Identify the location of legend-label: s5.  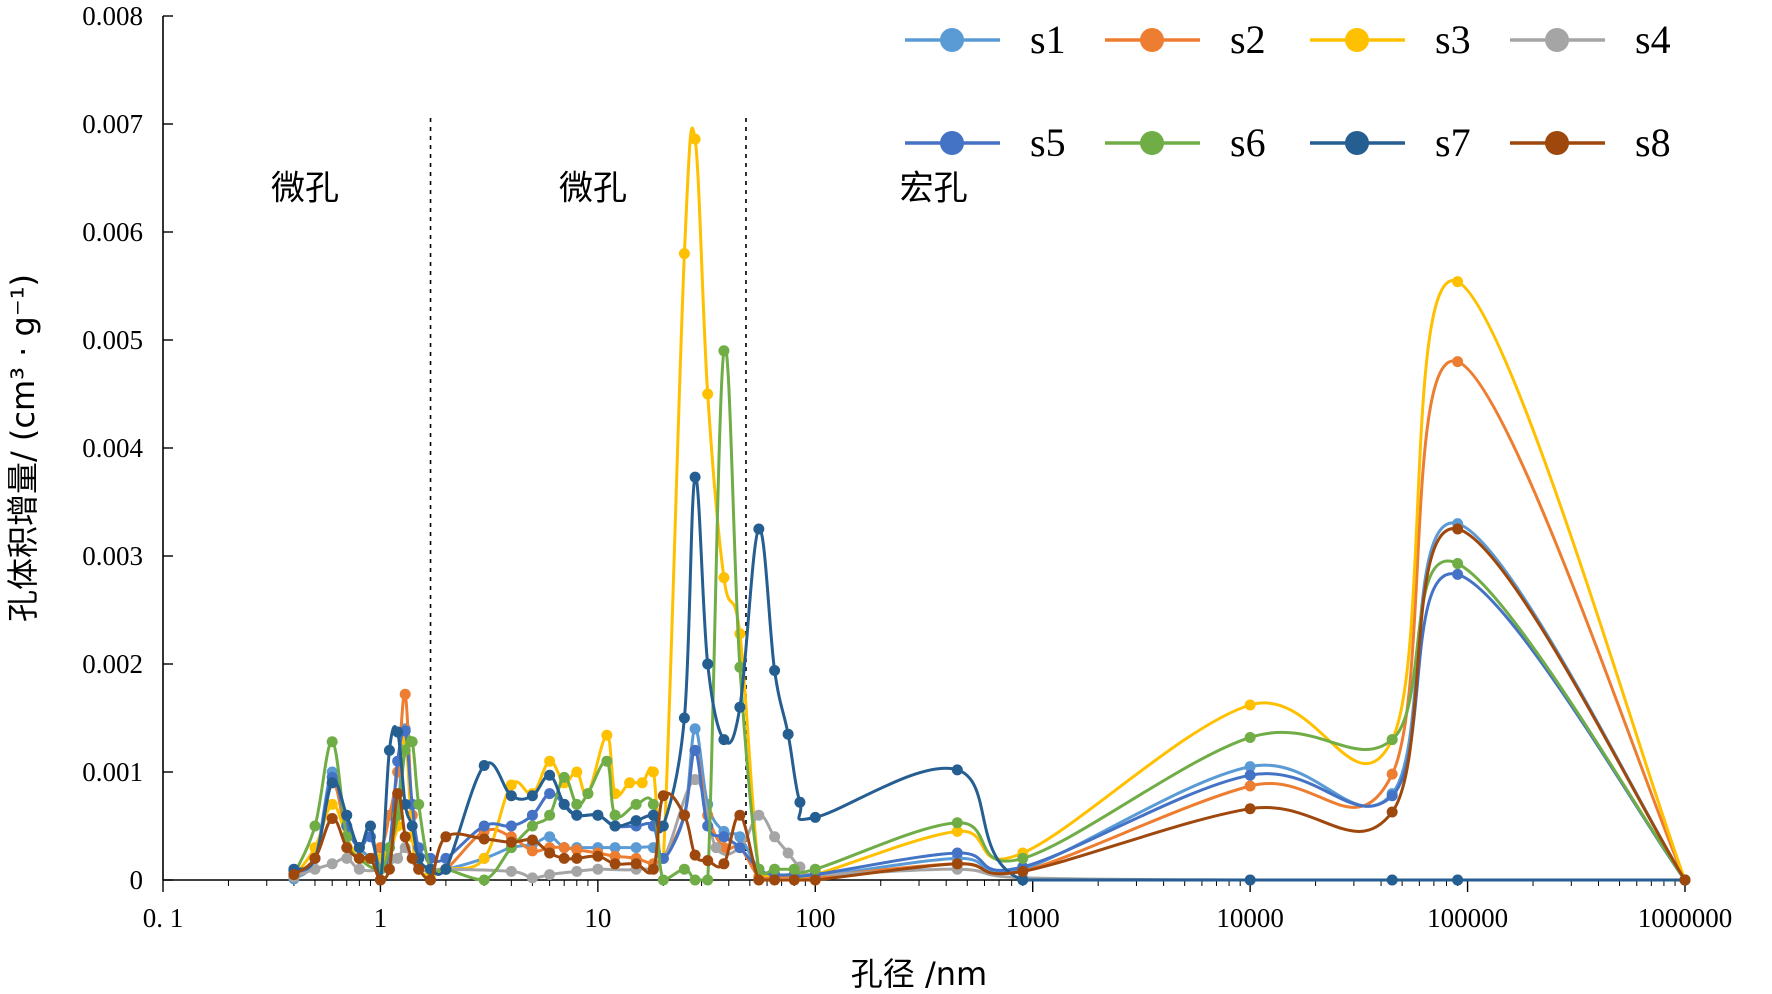
(1048, 142).